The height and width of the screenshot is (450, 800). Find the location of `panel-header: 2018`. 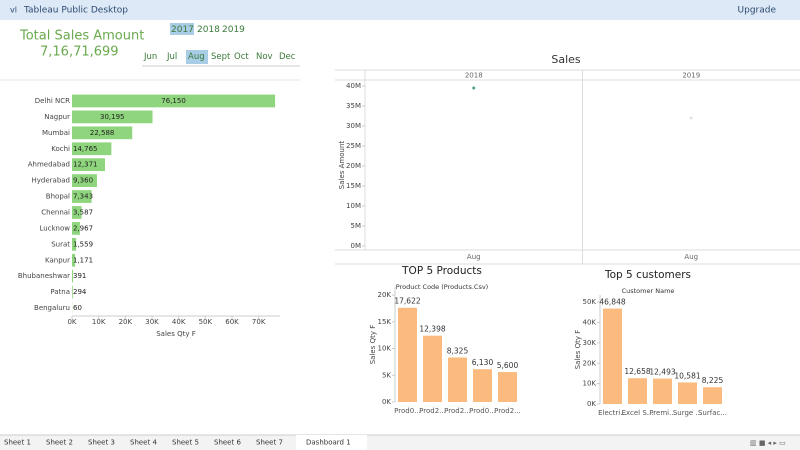

panel-header: 2018 is located at coordinates (474, 76).